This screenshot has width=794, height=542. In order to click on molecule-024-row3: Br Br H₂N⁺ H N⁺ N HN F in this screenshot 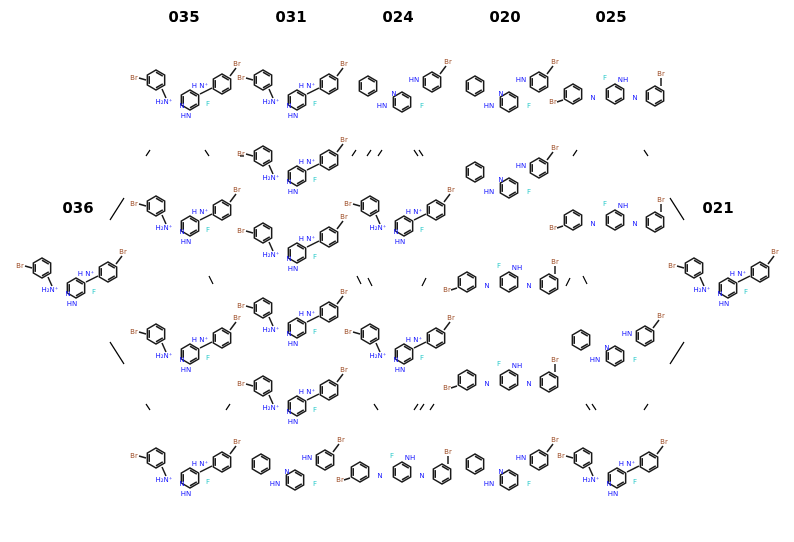, I will do `click(399, 344)`.